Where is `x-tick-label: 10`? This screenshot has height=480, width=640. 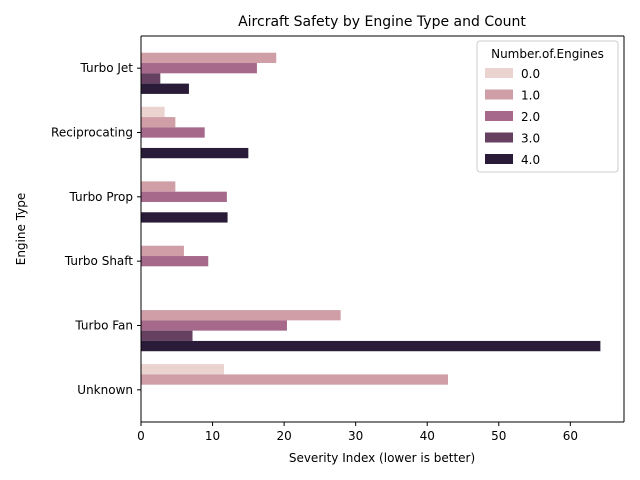
x-tick-label: 10 is located at coordinates (212, 436).